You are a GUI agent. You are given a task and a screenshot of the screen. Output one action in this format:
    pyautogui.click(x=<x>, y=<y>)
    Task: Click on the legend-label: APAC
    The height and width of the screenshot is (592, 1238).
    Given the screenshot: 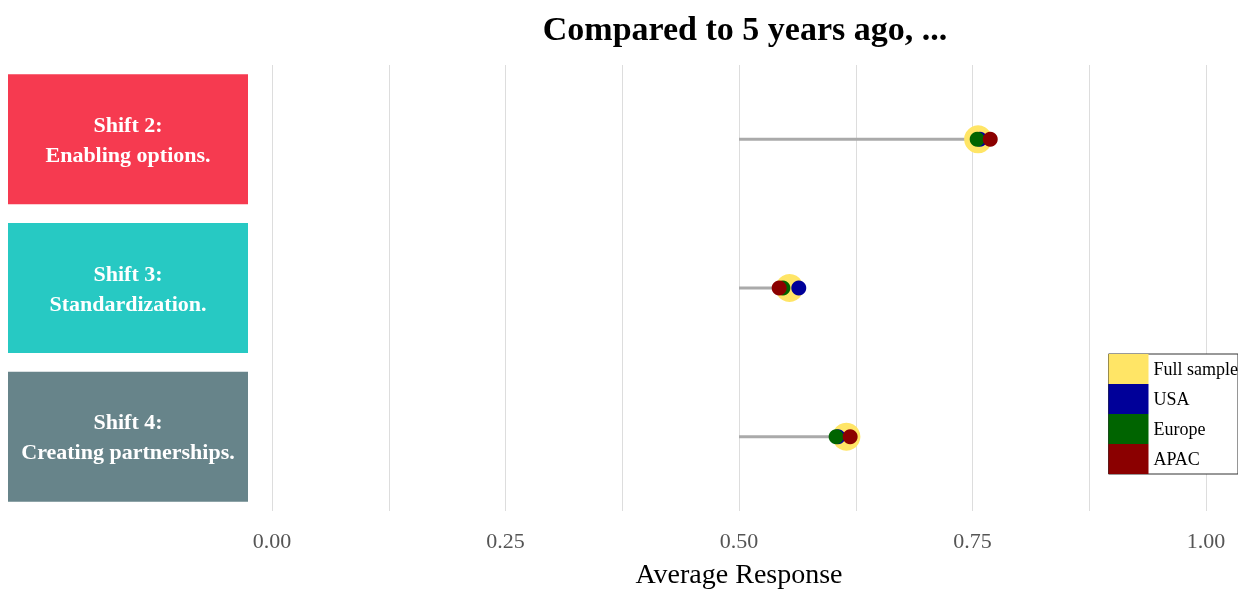 What is the action you would take?
    pyautogui.click(x=1176, y=459)
    